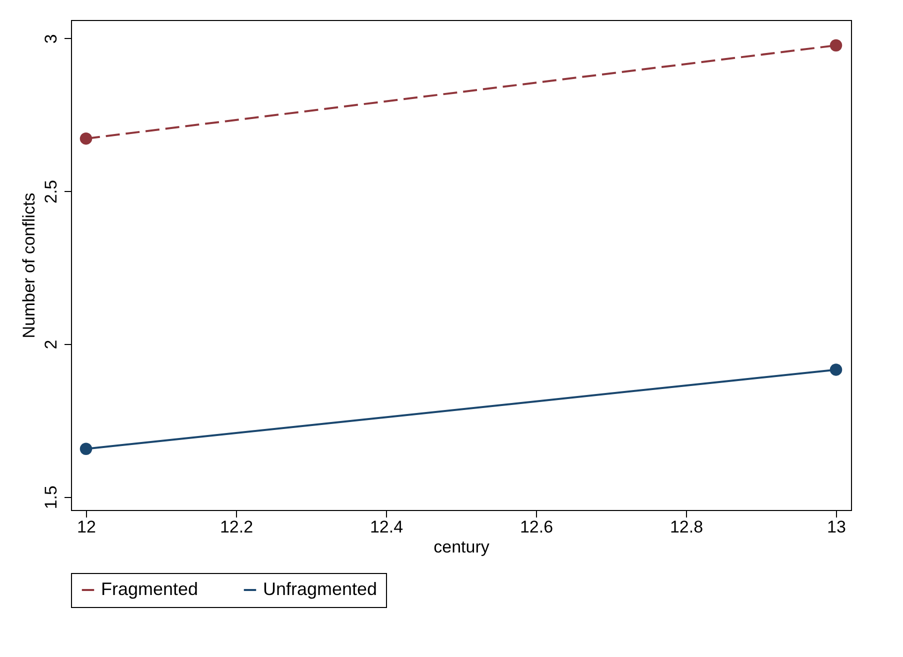  What do you see at coordinates (387, 527) in the screenshot?
I see `x-tick-label: 12.4` at bounding box center [387, 527].